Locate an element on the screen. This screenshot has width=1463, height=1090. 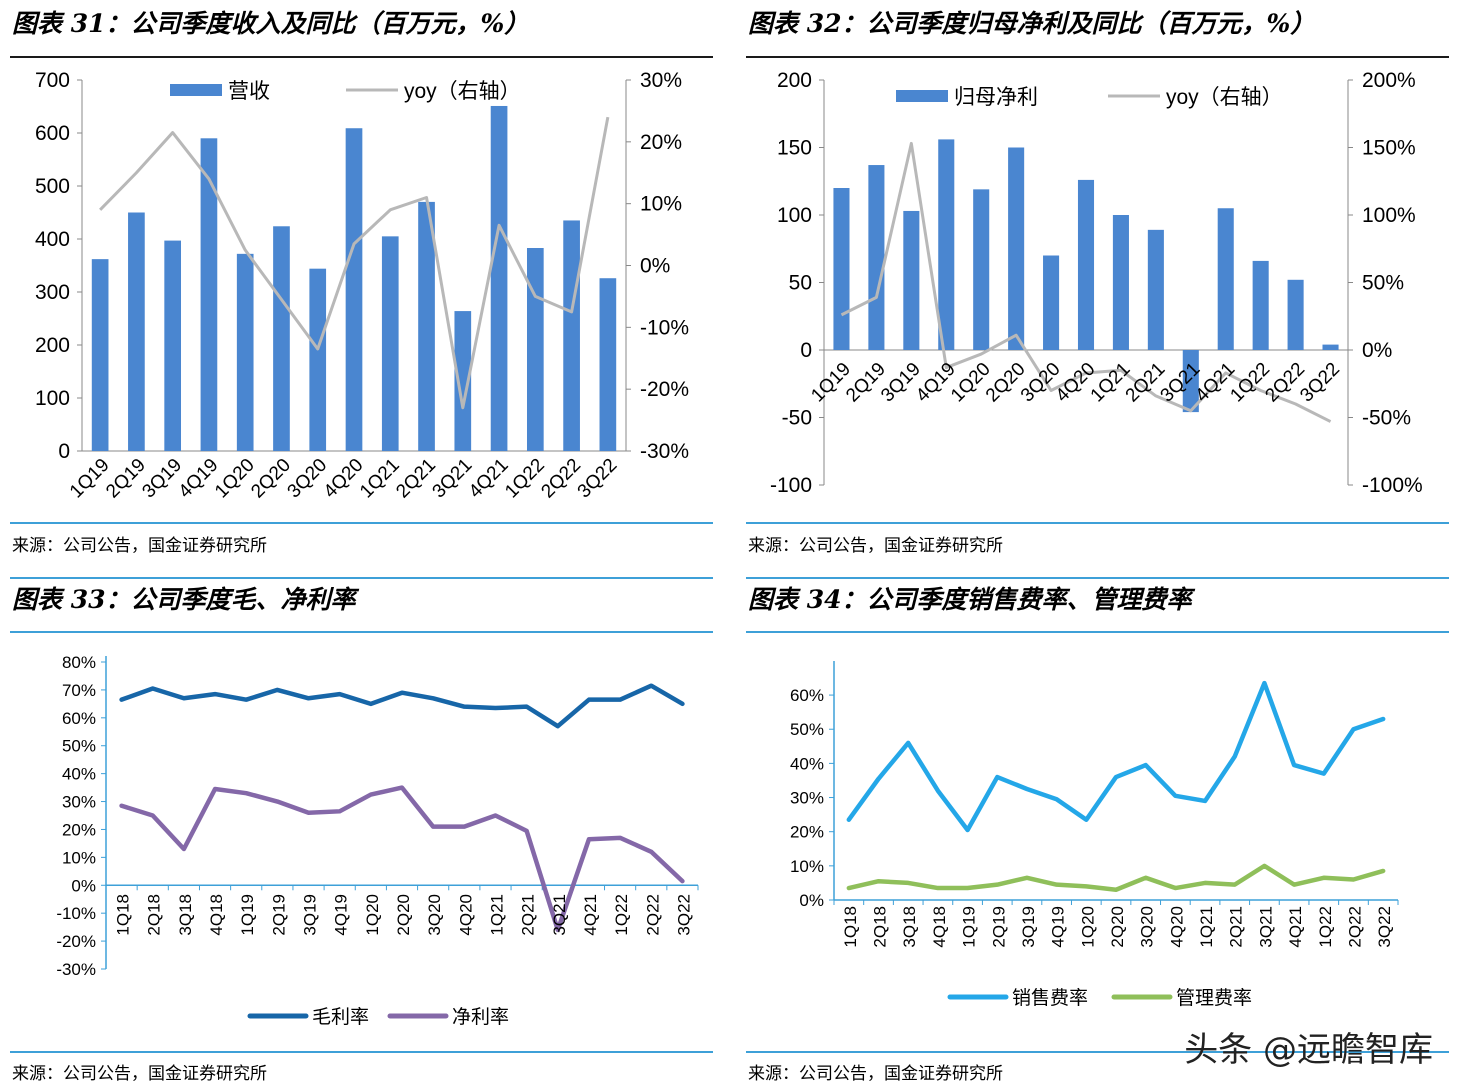
x-tick-label: 1Q18 is located at coordinates (850, 927).